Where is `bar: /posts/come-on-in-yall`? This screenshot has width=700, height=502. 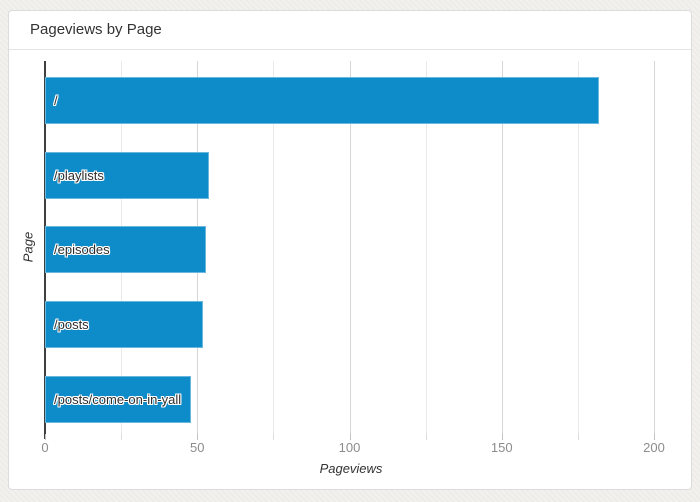 bar: /posts/come-on-in-yall is located at coordinates (118, 399).